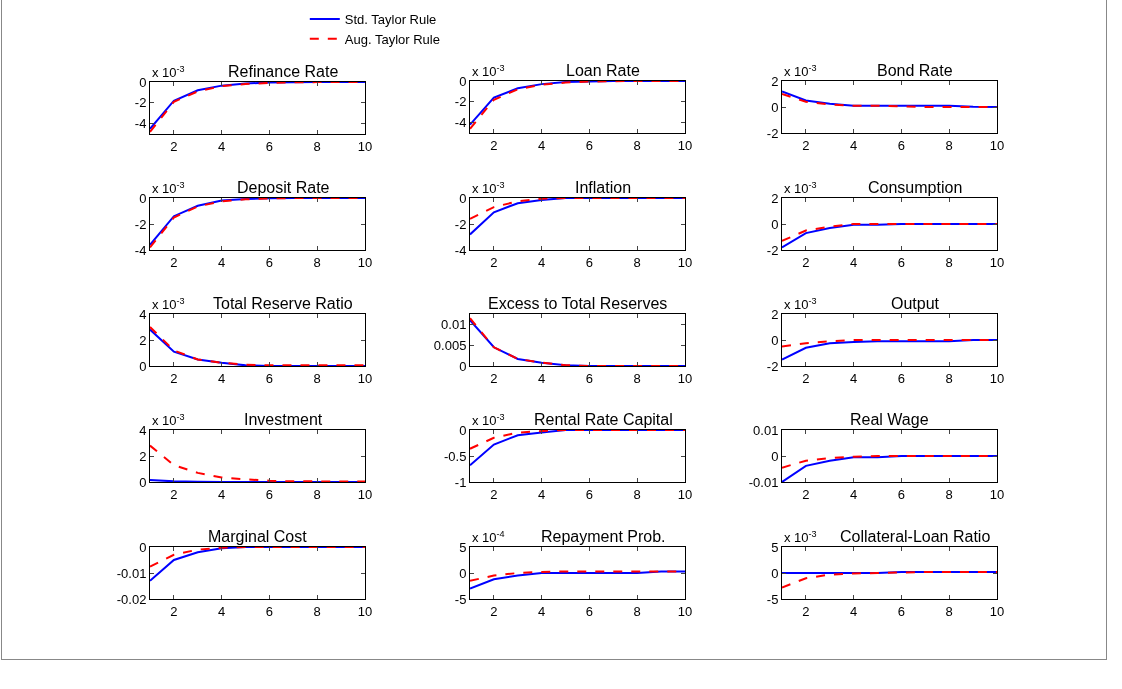 This screenshot has height=689, width=1122. I want to click on chart-title: Marginal Cost, so click(258, 536).